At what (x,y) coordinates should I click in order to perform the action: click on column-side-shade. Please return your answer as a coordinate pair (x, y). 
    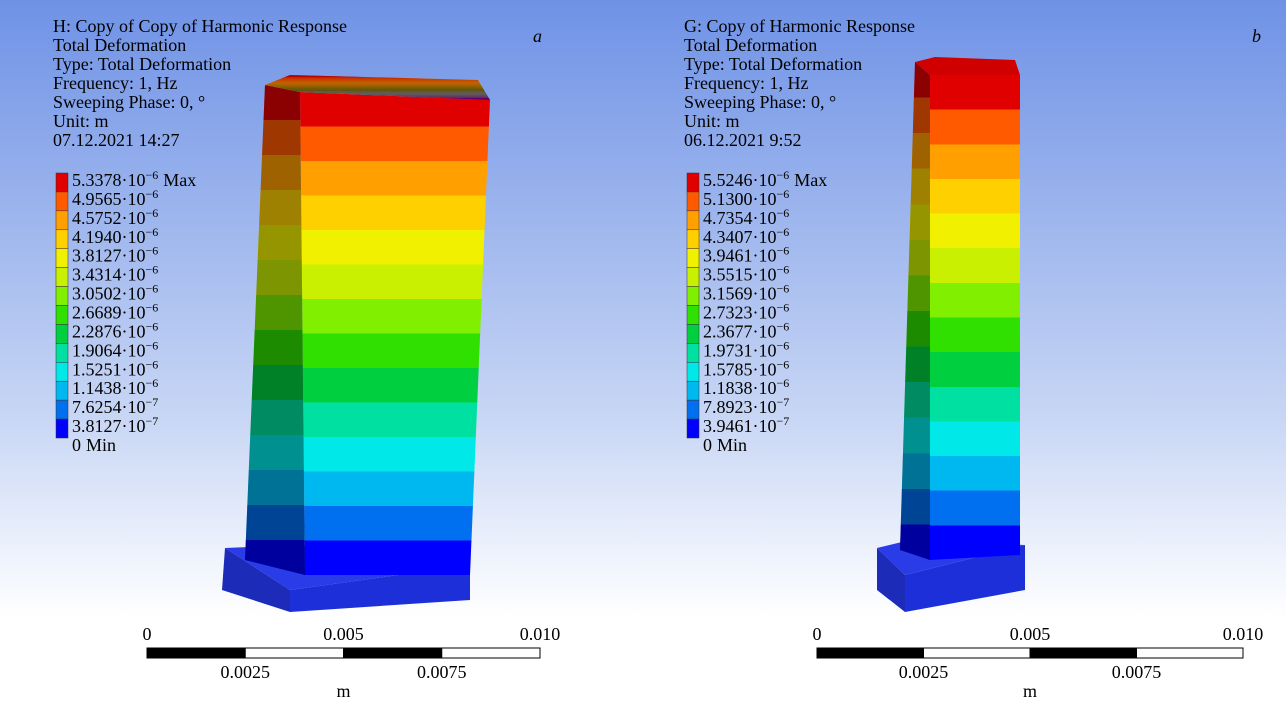
    Looking at the image, I should click on (275, 330).